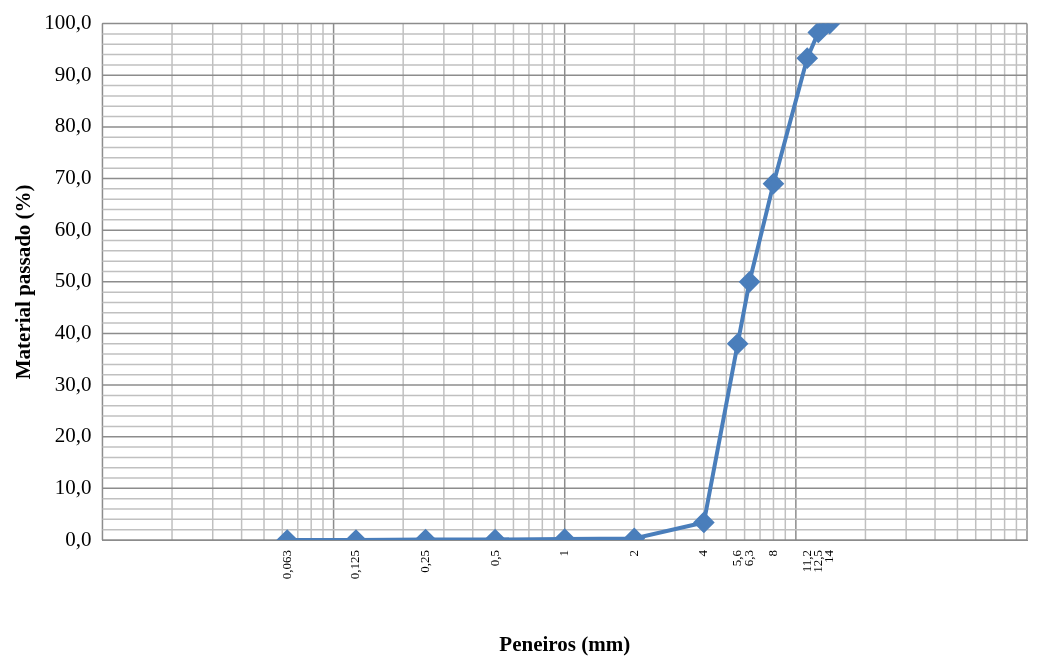 The height and width of the screenshot is (666, 1047). What do you see at coordinates (73, 331) in the screenshot?
I see `y-tick-label: 40,0` at bounding box center [73, 331].